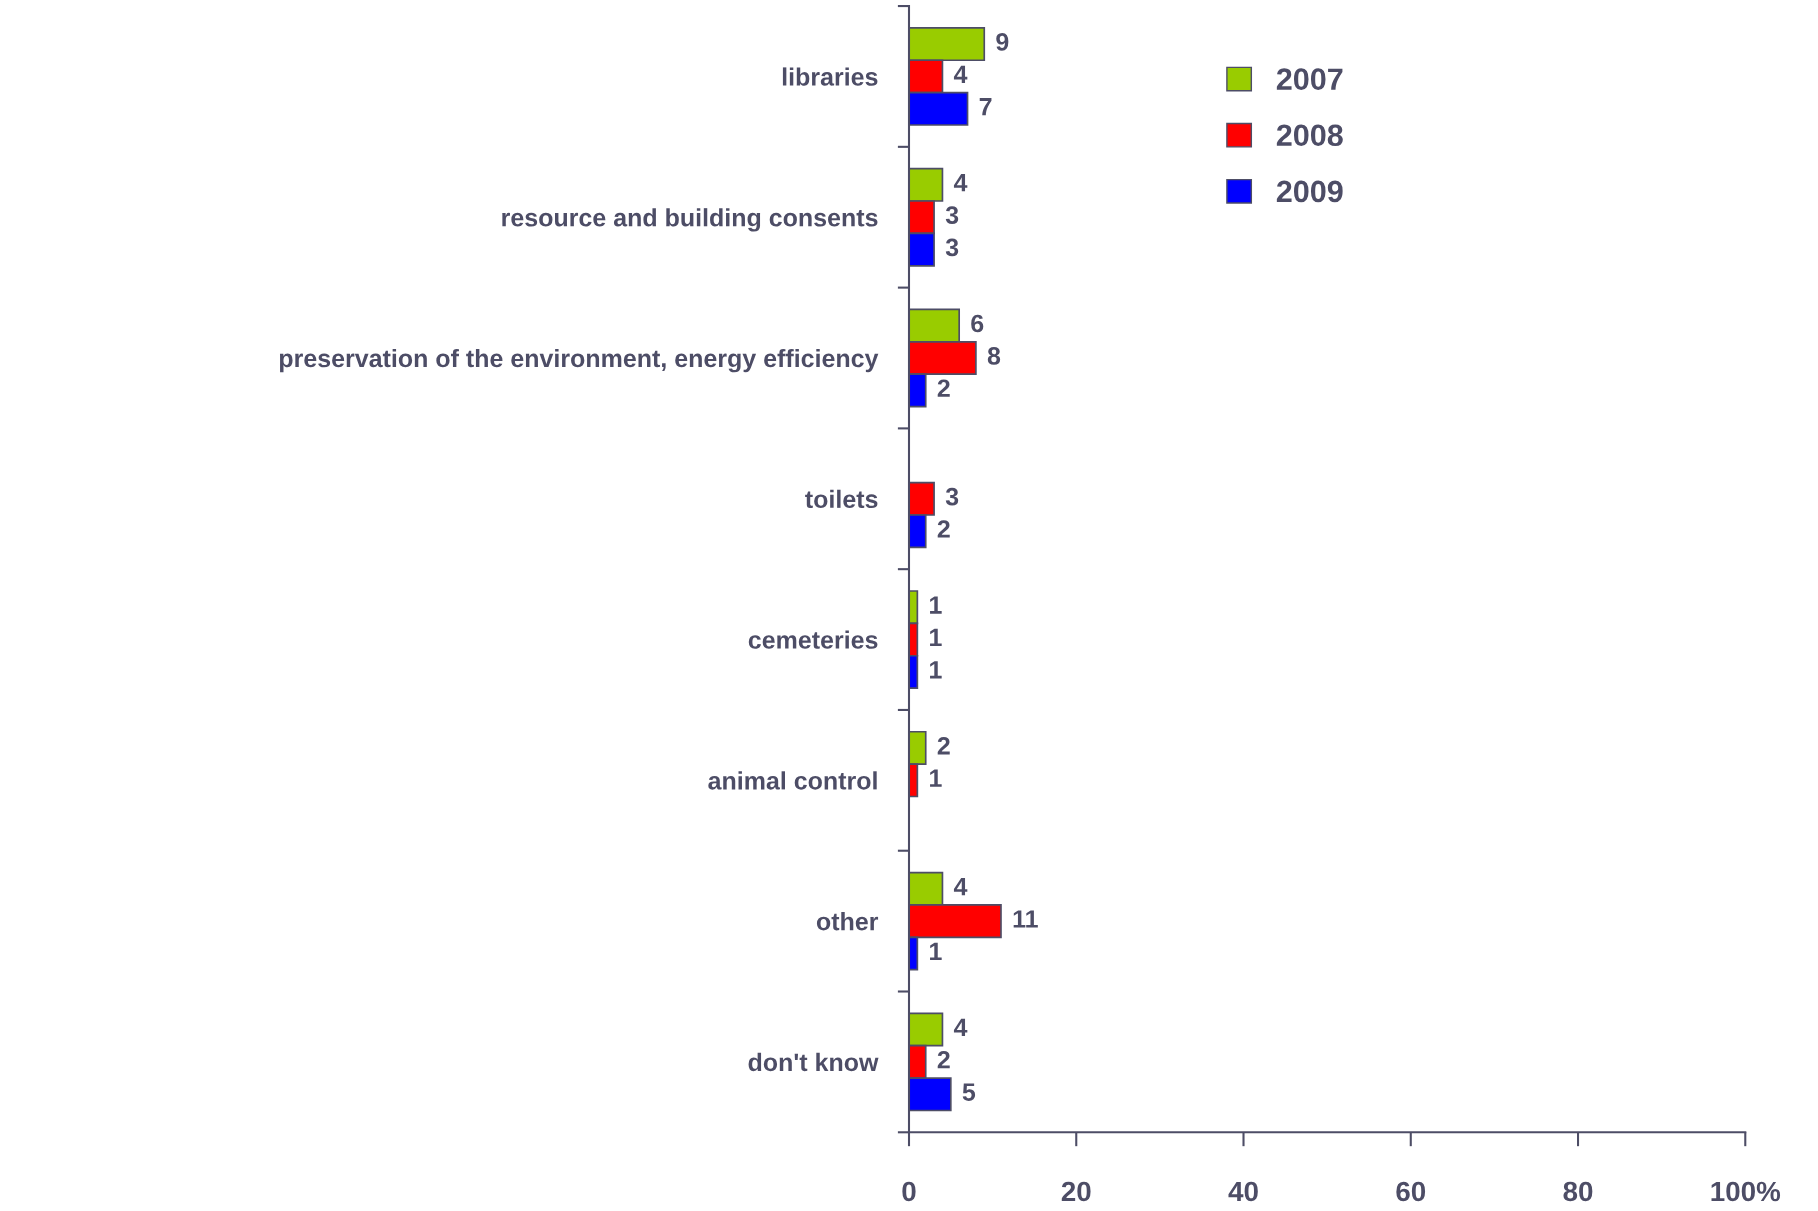  What do you see at coordinates (1243, 1191) in the screenshot?
I see `x-tick-label: 40` at bounding box center [1243, 1191].